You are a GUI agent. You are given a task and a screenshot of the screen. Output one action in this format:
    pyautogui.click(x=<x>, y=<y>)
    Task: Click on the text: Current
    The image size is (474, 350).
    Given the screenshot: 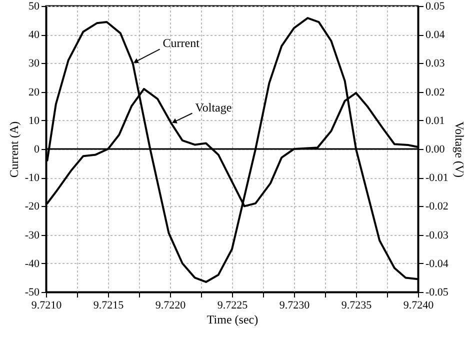 What is the action you would take?
    pyautogui.click(x=181, y=43)
    